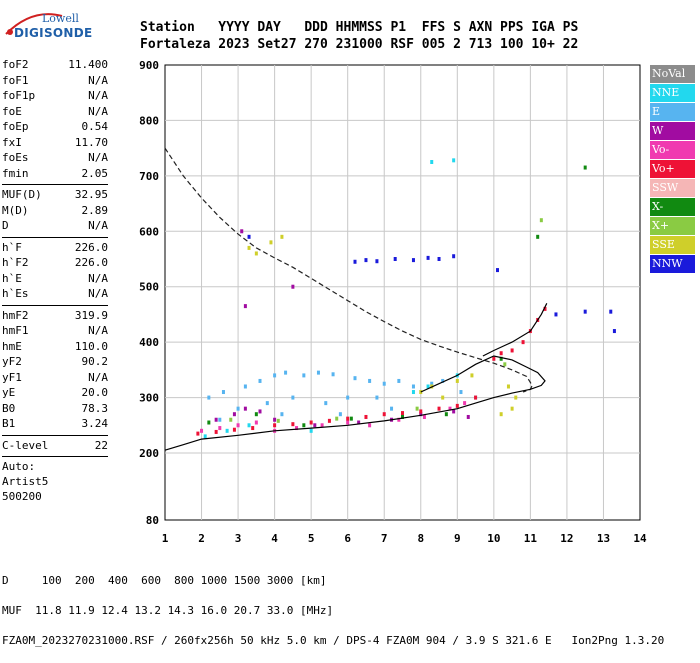 This screenshot has height=663, width=700. What do you see at coordinates (672, 264) in the screenshot?
I see `legend-item-nnw: NNW` at bounding box center [672, 264].